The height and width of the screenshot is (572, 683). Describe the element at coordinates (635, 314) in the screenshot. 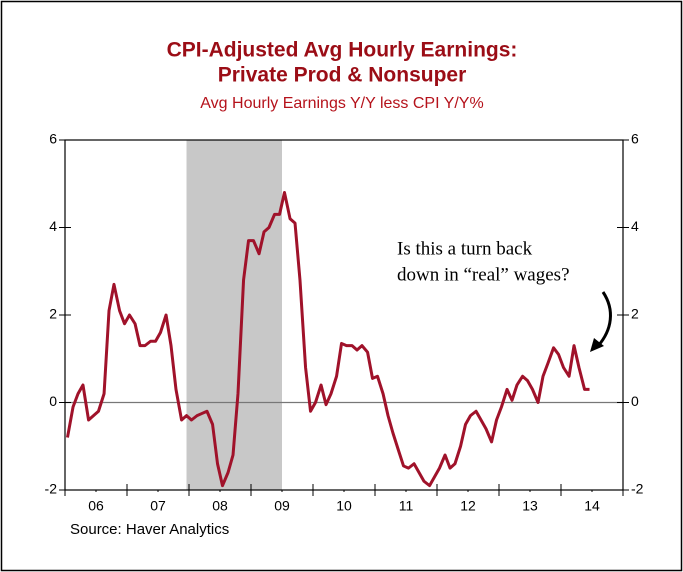

I see `y2-tick-label: 2` at that location.